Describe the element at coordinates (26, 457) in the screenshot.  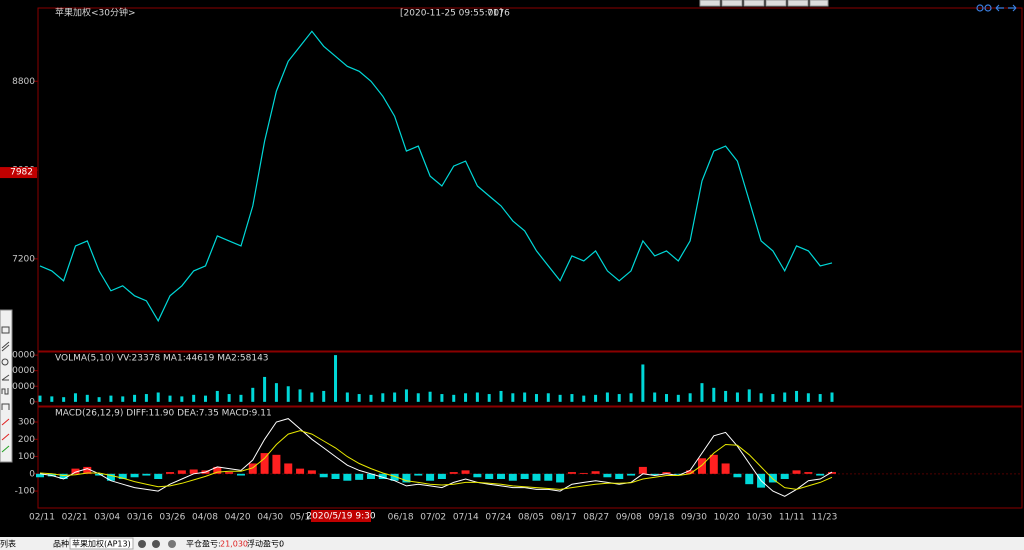
I see `y-tick-label: 100` at that location.